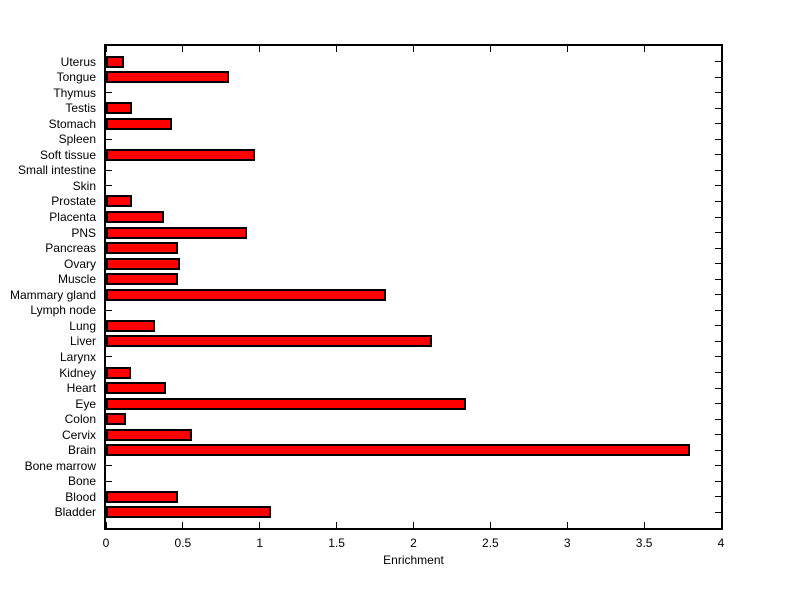 Image resolution: width=800 pixels, height=599 pixels. Describe the element at coordinates (67, 154) in the screenshot. I see `y-tick-label: Soft tissue` at that location.